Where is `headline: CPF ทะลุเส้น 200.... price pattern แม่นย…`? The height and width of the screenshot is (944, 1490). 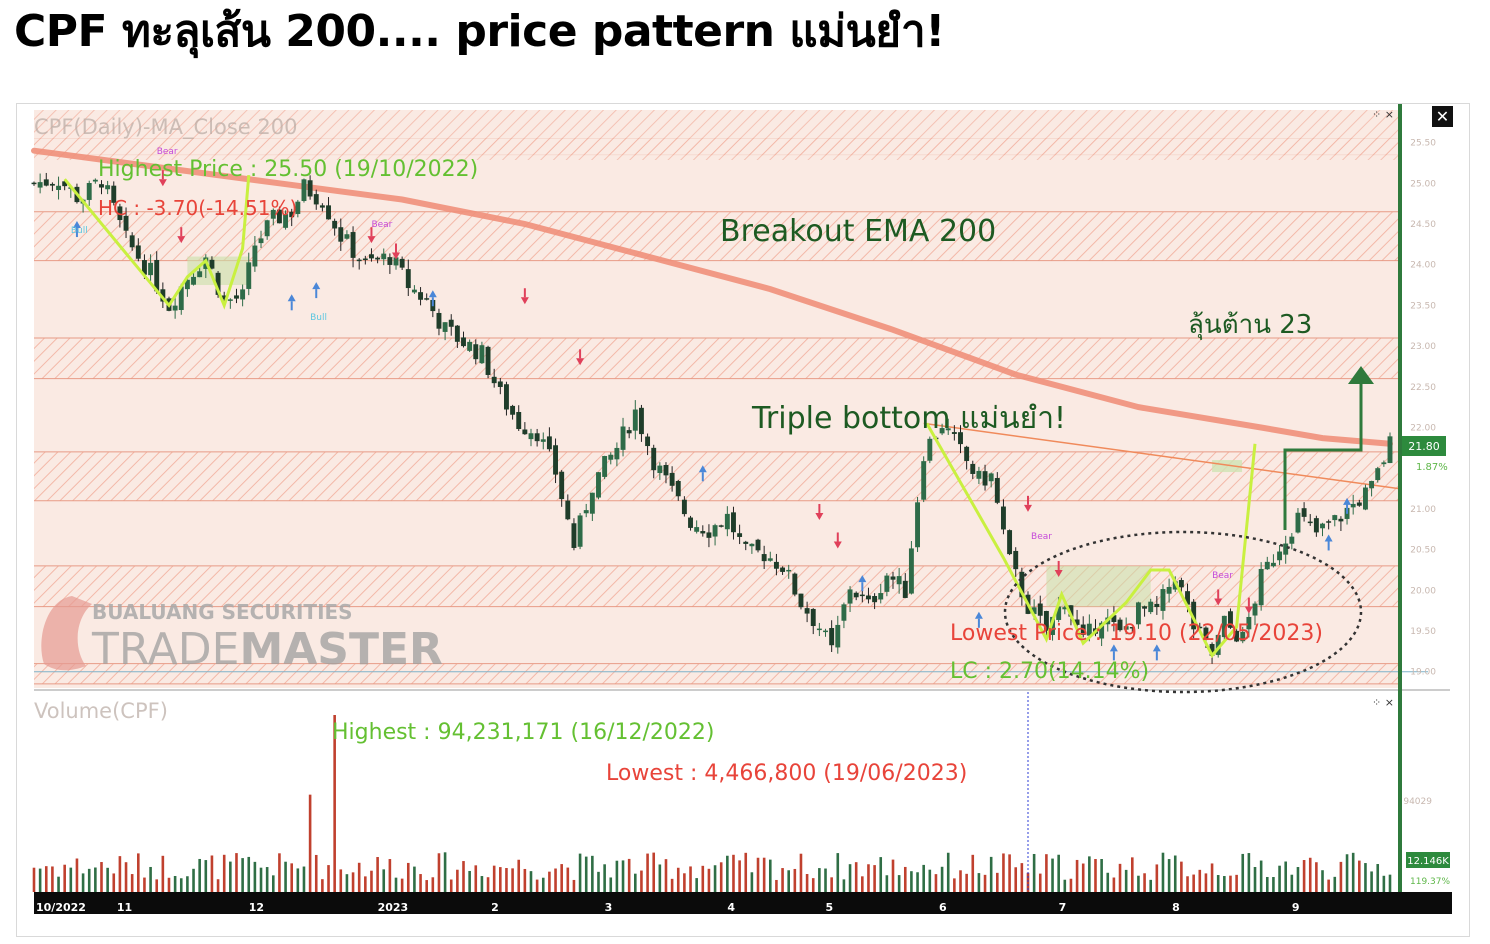
headline: CPF ทะลุเส้น 200.... price pattern แม่นย… is located at coordinates (479, 31).